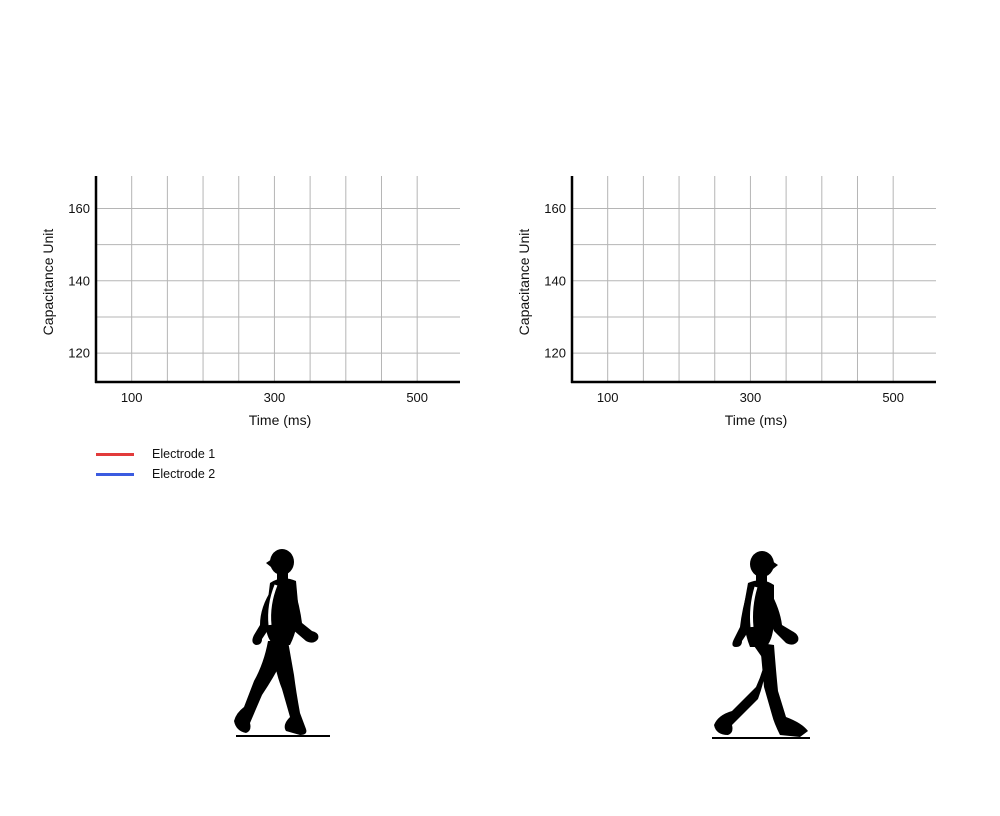 The image size is (1000, 816). I want to click on legend-item-electrode-1: Electrode 1, so click(155, 454).